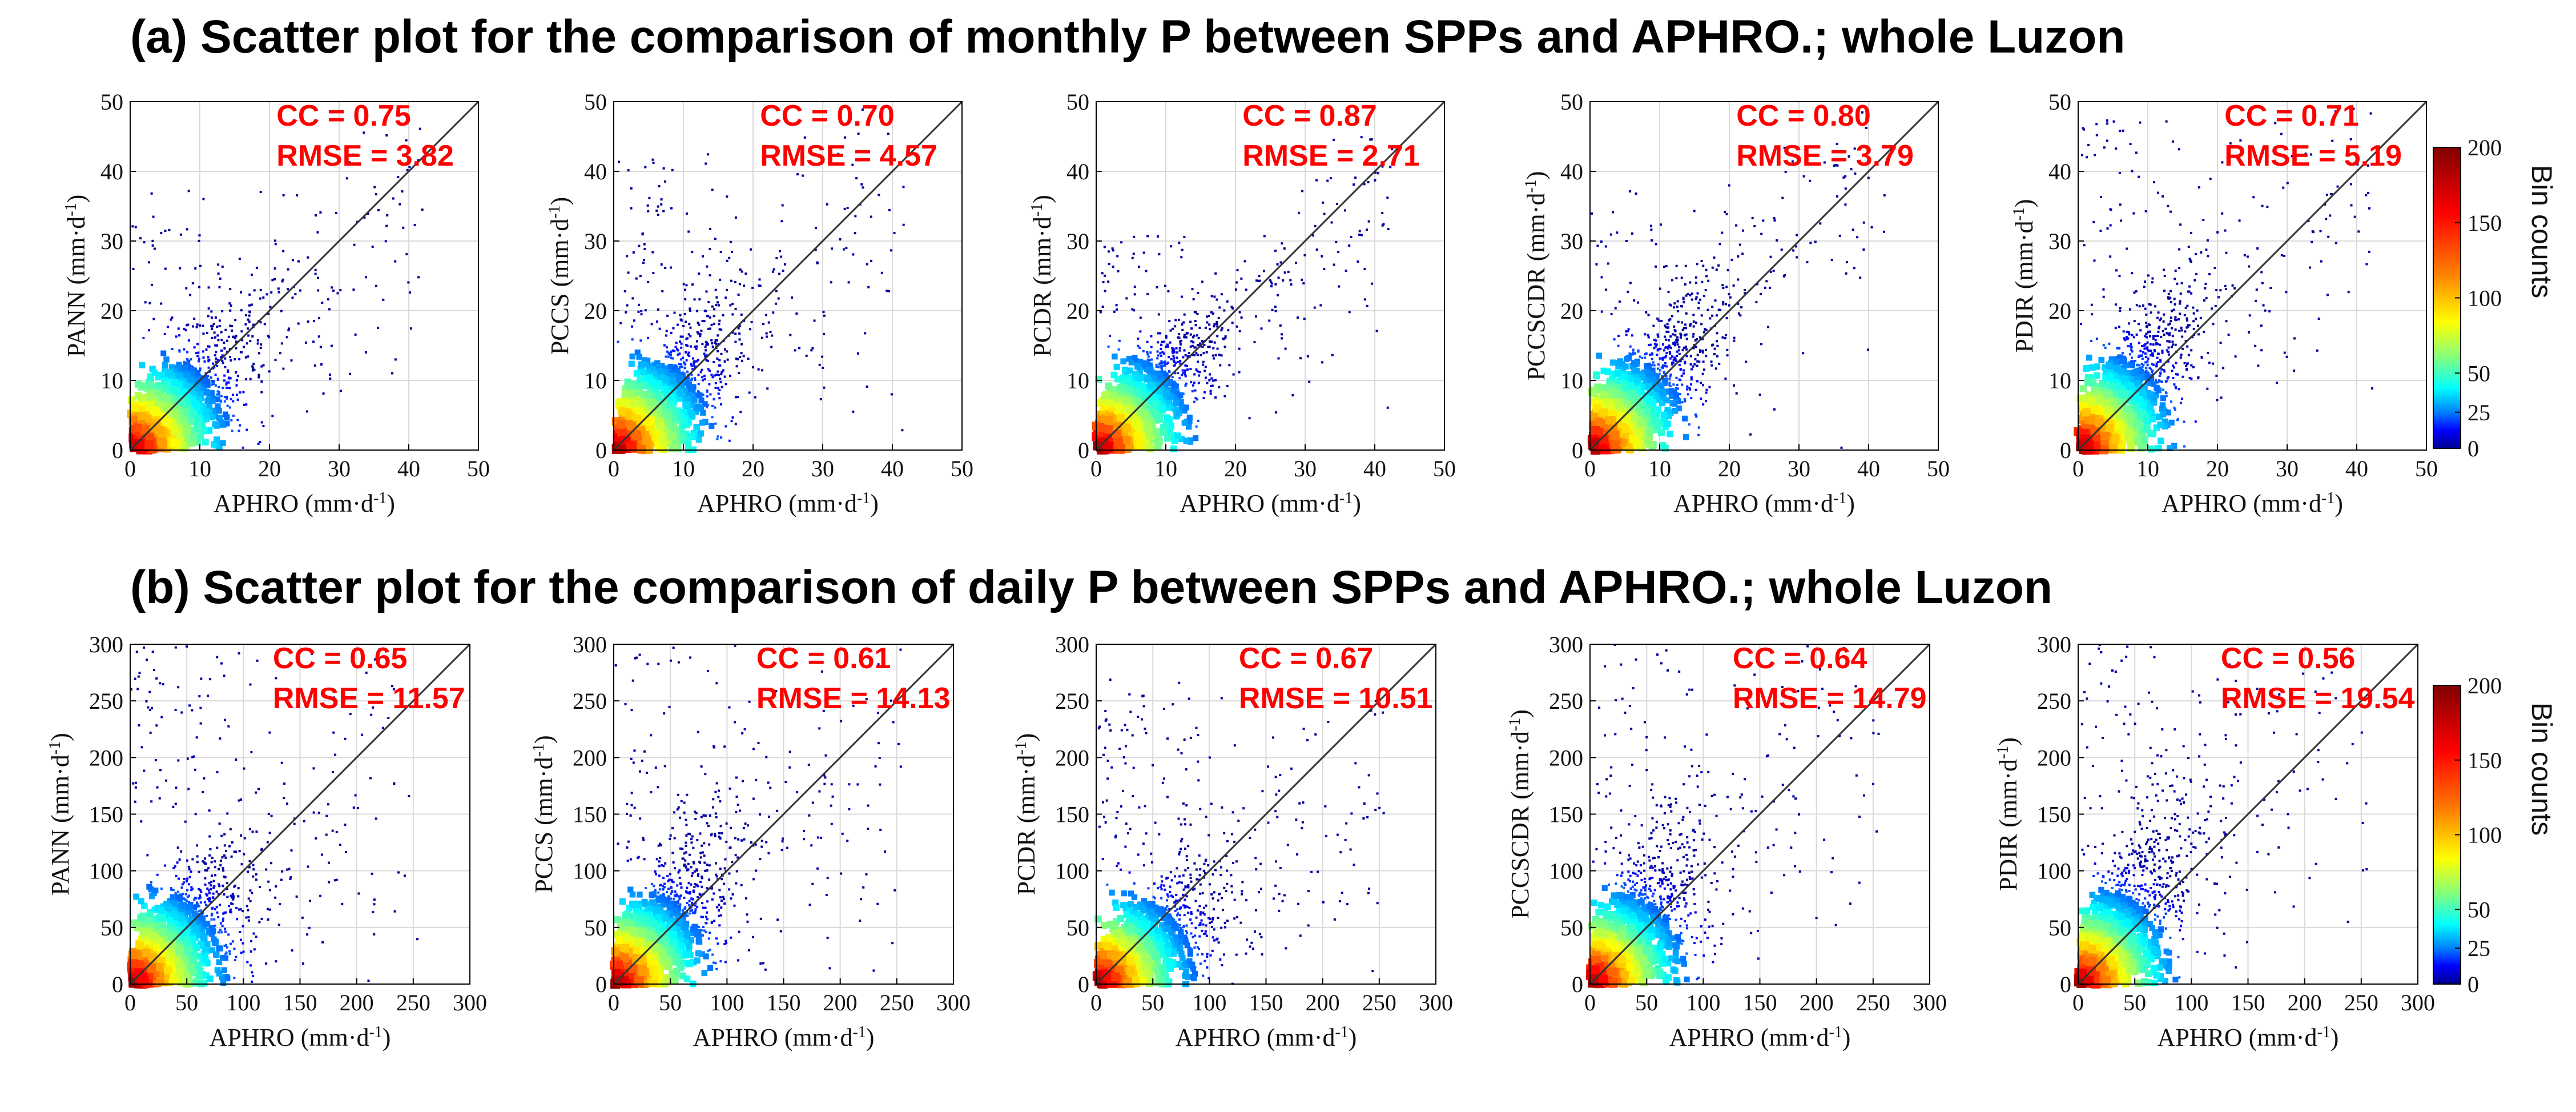 The image size is (2576, 1112). What do you see at coordinates (1083, 450) in the screenshot?
I see `y-tick-label: 0` at bounding box center [1083, 450].